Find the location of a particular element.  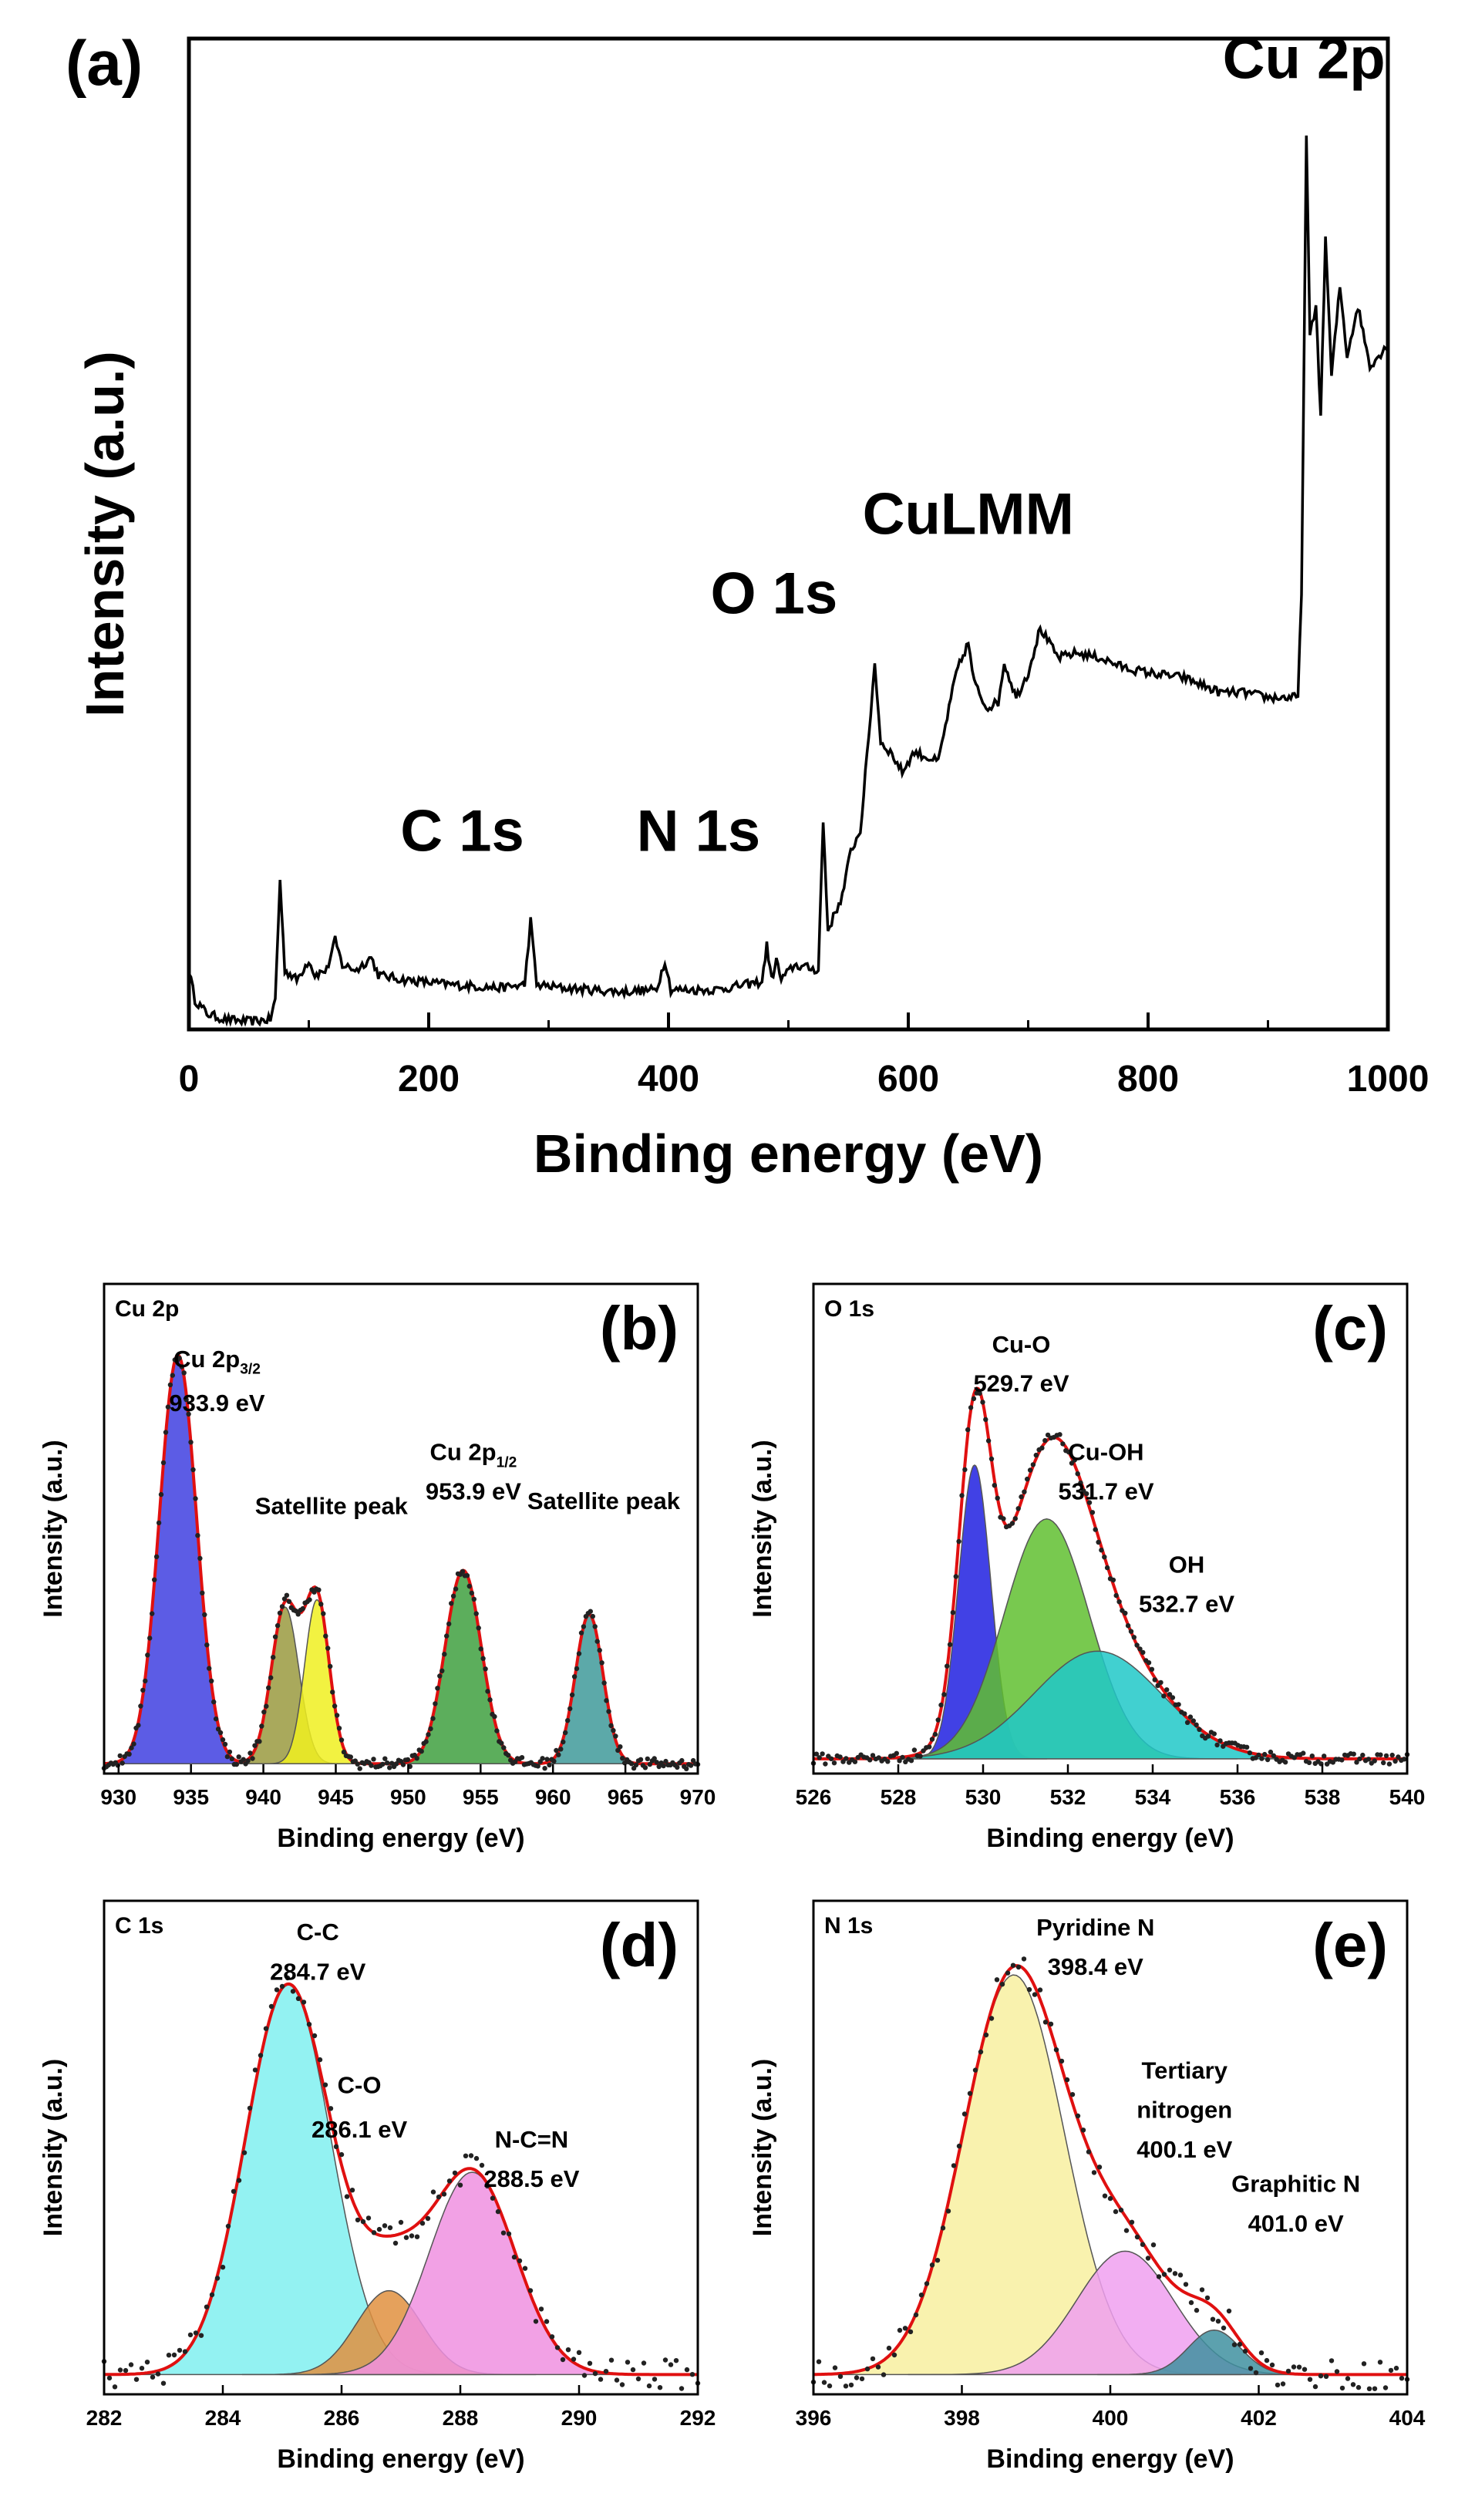

peak-annotation: 284.7 eV is located at coordinates (317, 1971).